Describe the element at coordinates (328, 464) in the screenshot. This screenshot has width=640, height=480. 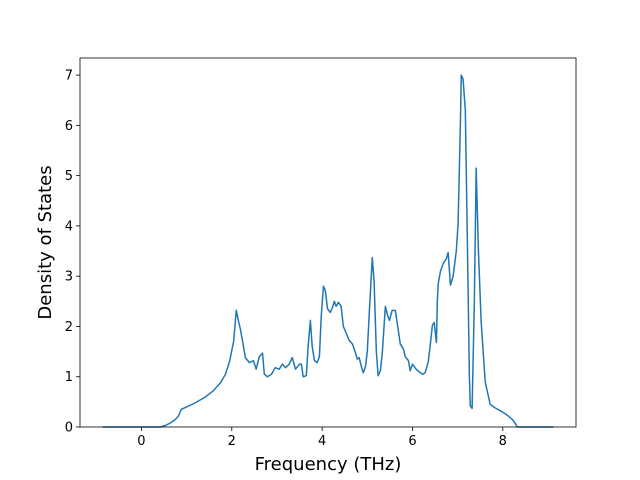
I see `x-axis-label: Frequency (THz)` at that location.